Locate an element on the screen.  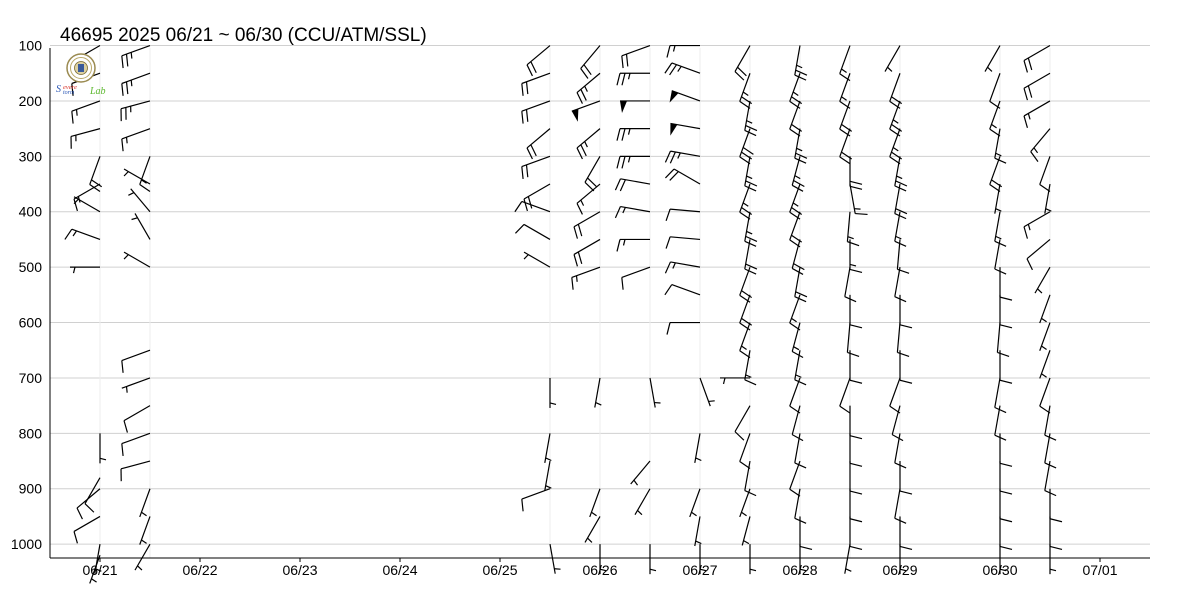
y-tick-label: 400 is located at coordinates (31, 212).